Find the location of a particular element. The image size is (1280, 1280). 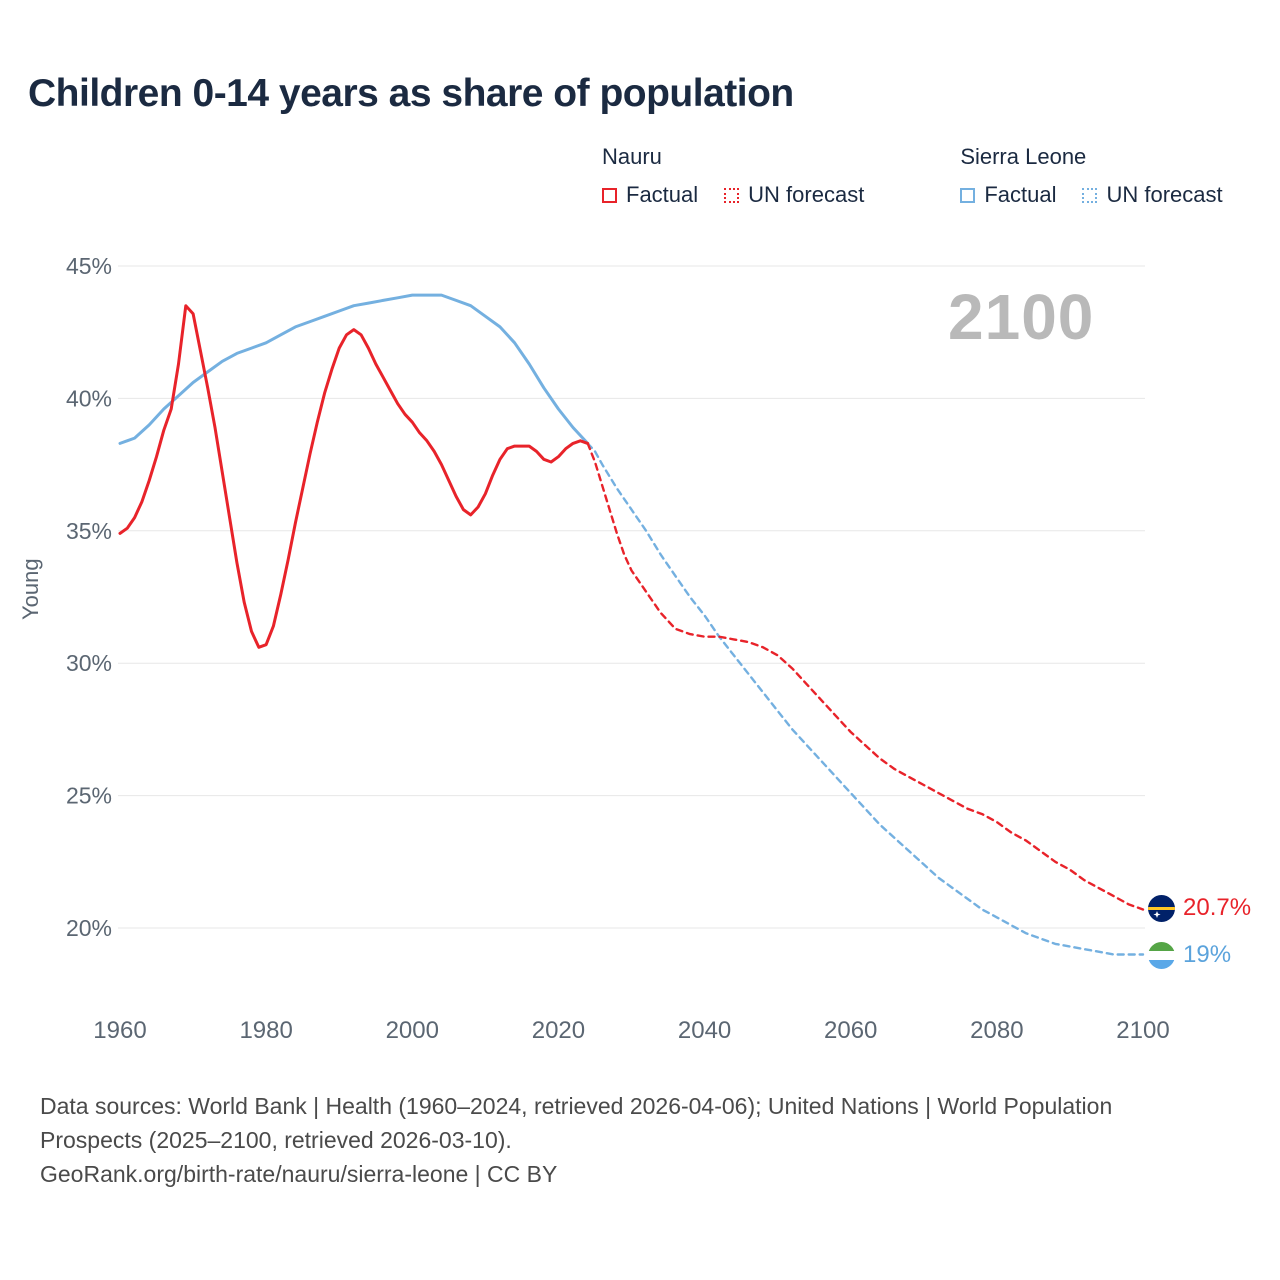

watermark-year: 2100 is located at coordinates (1021, 317).